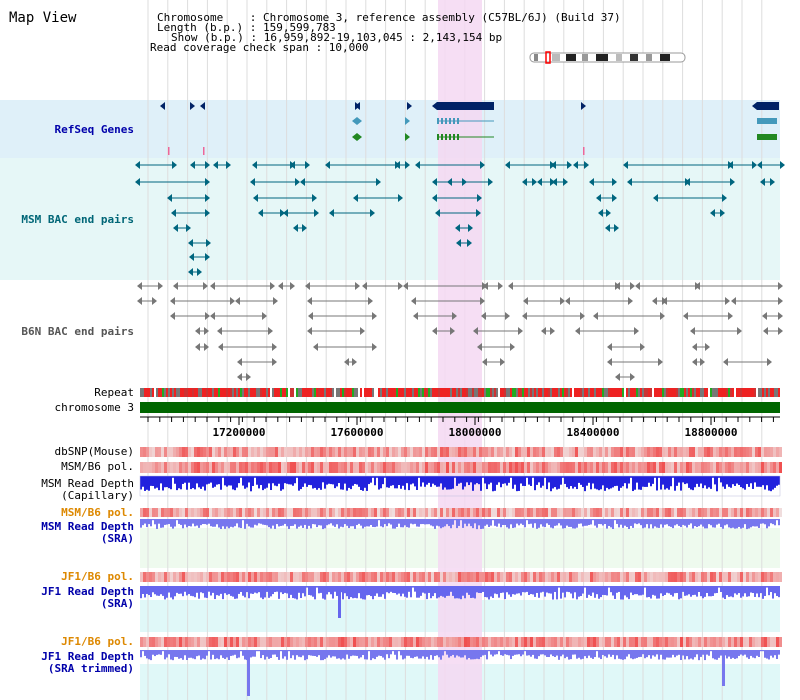 This screenshot has height=700, width=800. What do you see at coordinates (97, 576) in the screenshot?
I see `track-label-jf1-pol-1: JF1/B6 pol.` at bounding box center [97, 576].